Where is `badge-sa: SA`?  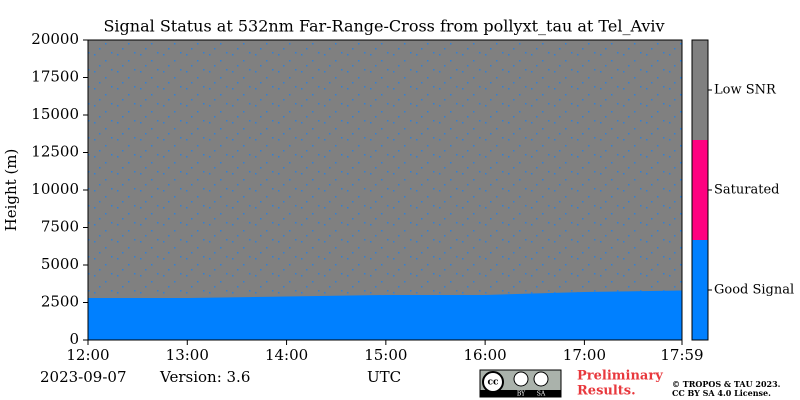
badge-sa: SA is located at coordinates (541, 394).